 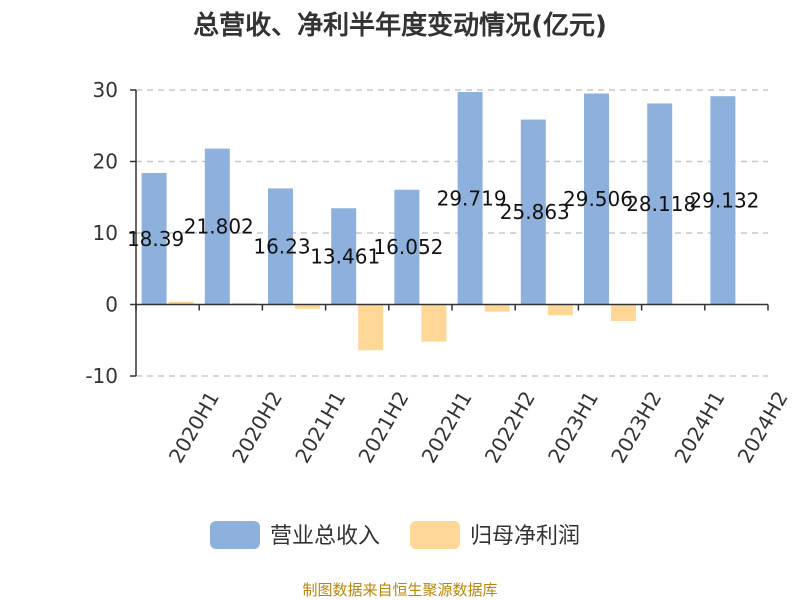 I want to click on data-label-revenue: 21.802, so click(x=219, y=227).